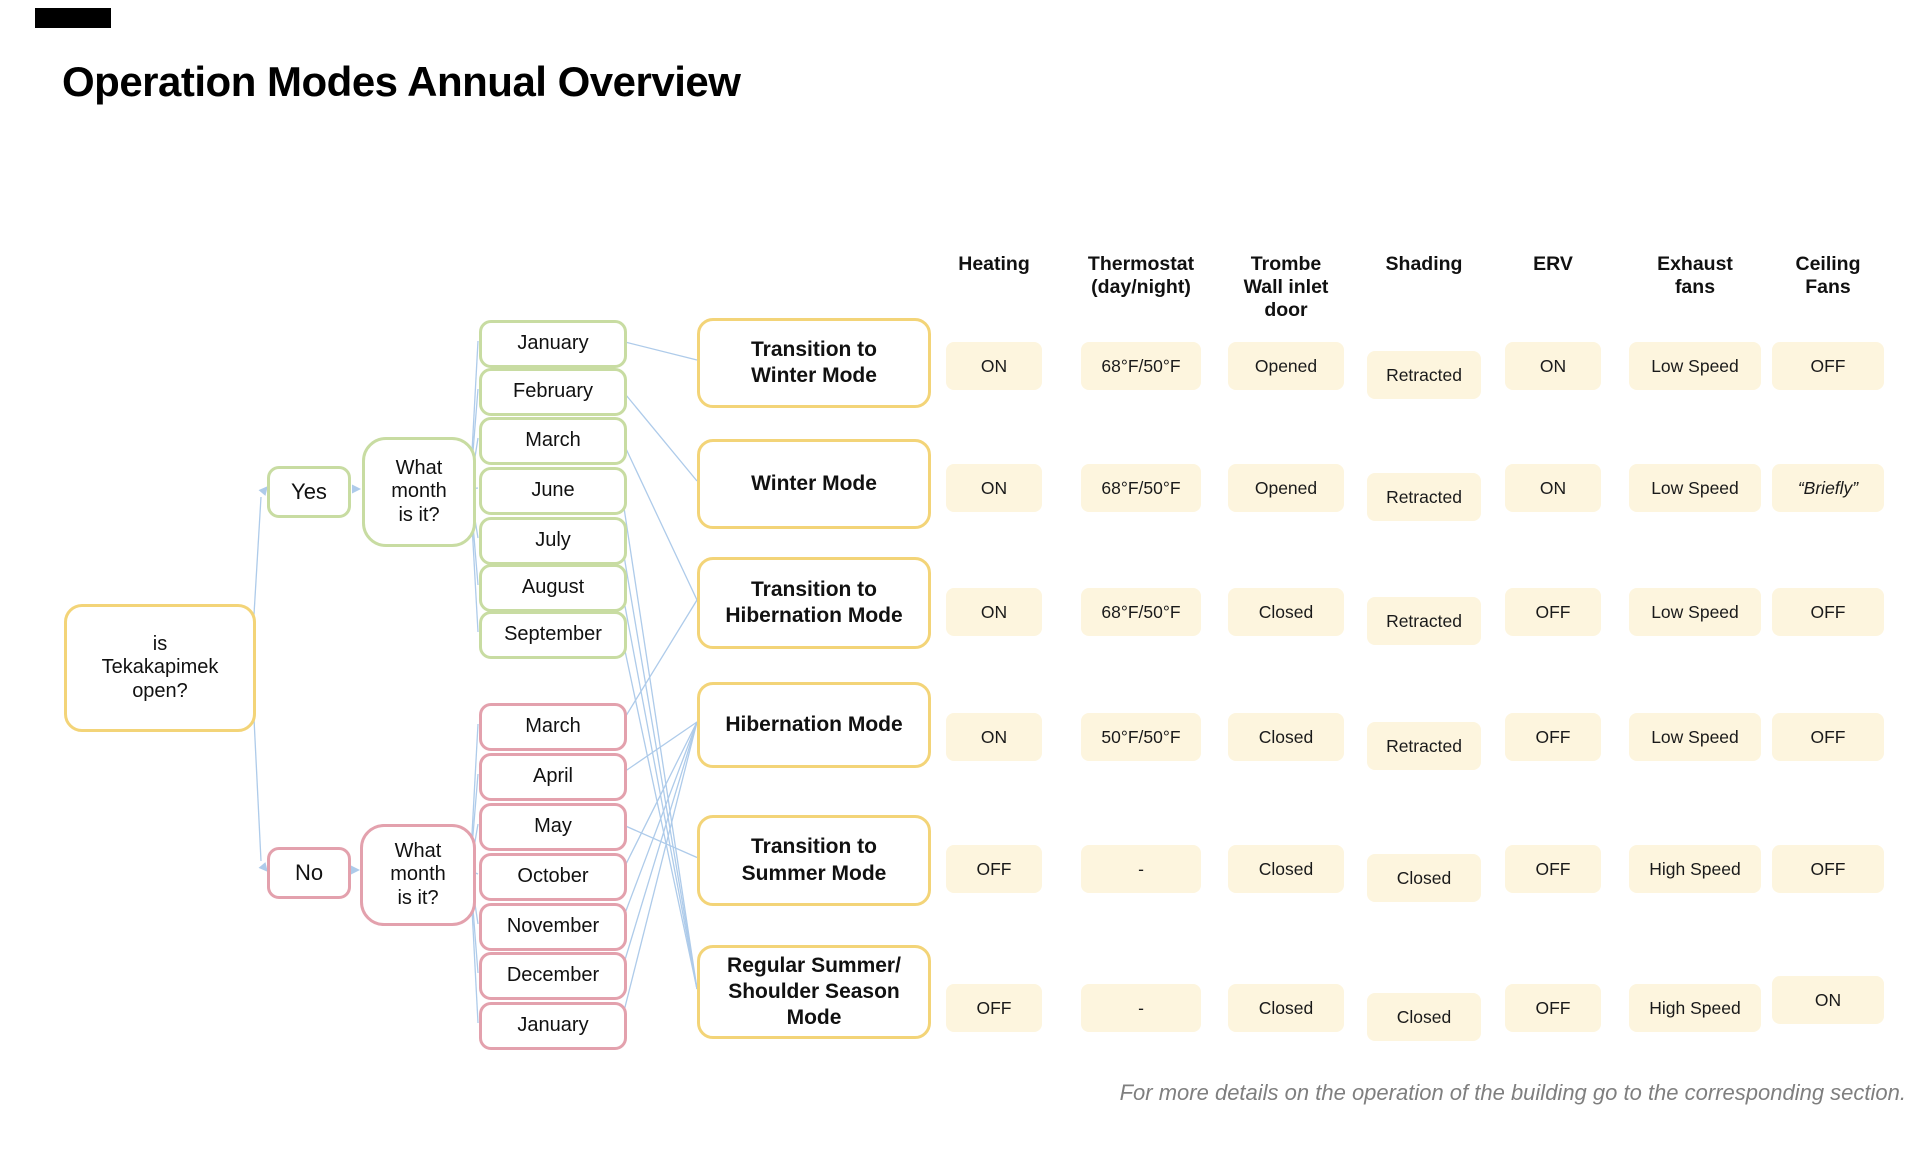 The image size is (1920, 1164). Describe the element at coordinates (814, 725) in the screenshot. I see `mode-box-3: Hibernation Mode` at that location.